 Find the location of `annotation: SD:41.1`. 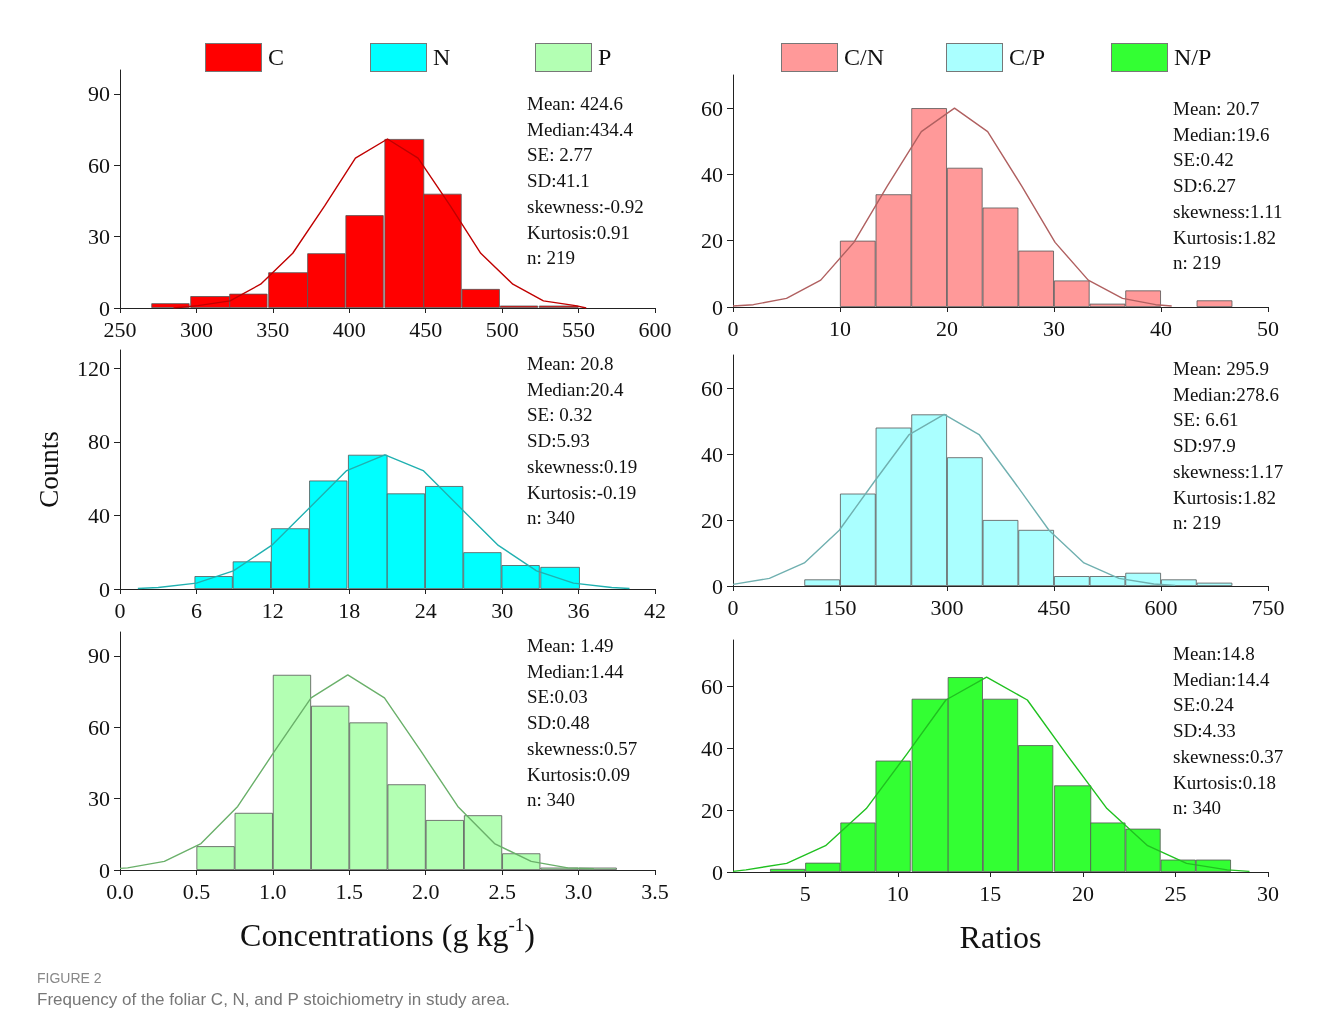

annotation: SD:41.1 is located at coordinates (558, 181).